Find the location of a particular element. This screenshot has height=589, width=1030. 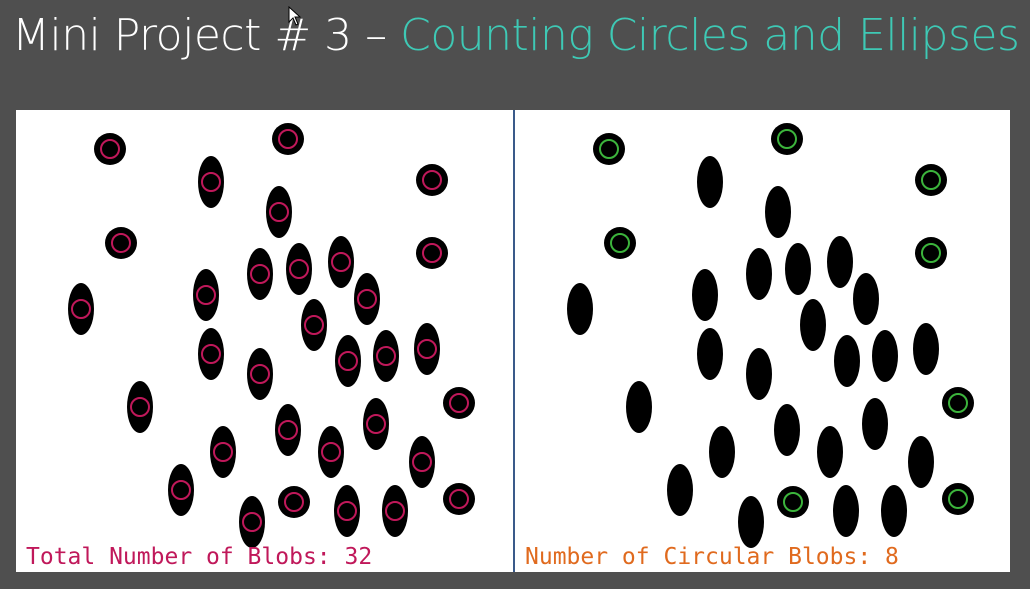

mouse-cursor-icon is located at coordinates (295, 16).